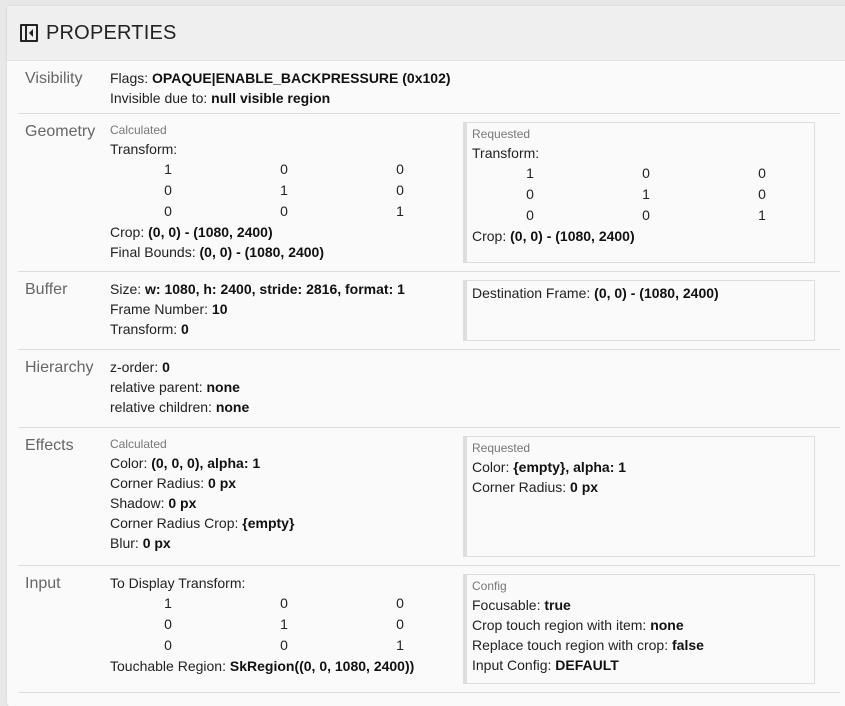 The height and width of the screenshot is (706, 845). I want to click on property-line: relative parent: none, so click(286, 387).